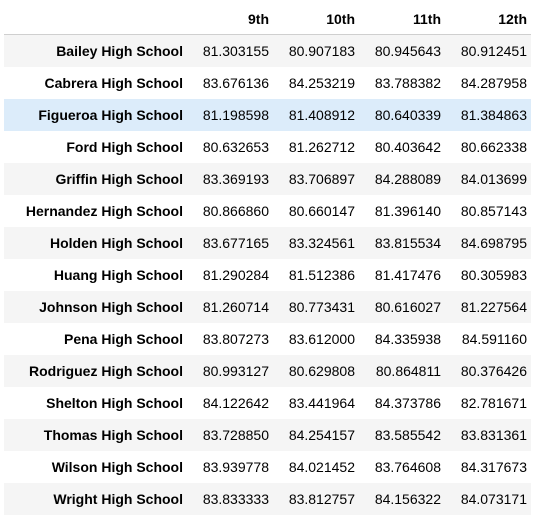 This screenshot has height=531, width=558. I want to click on cell-12th-score: 81.384863, so click(493, 115).